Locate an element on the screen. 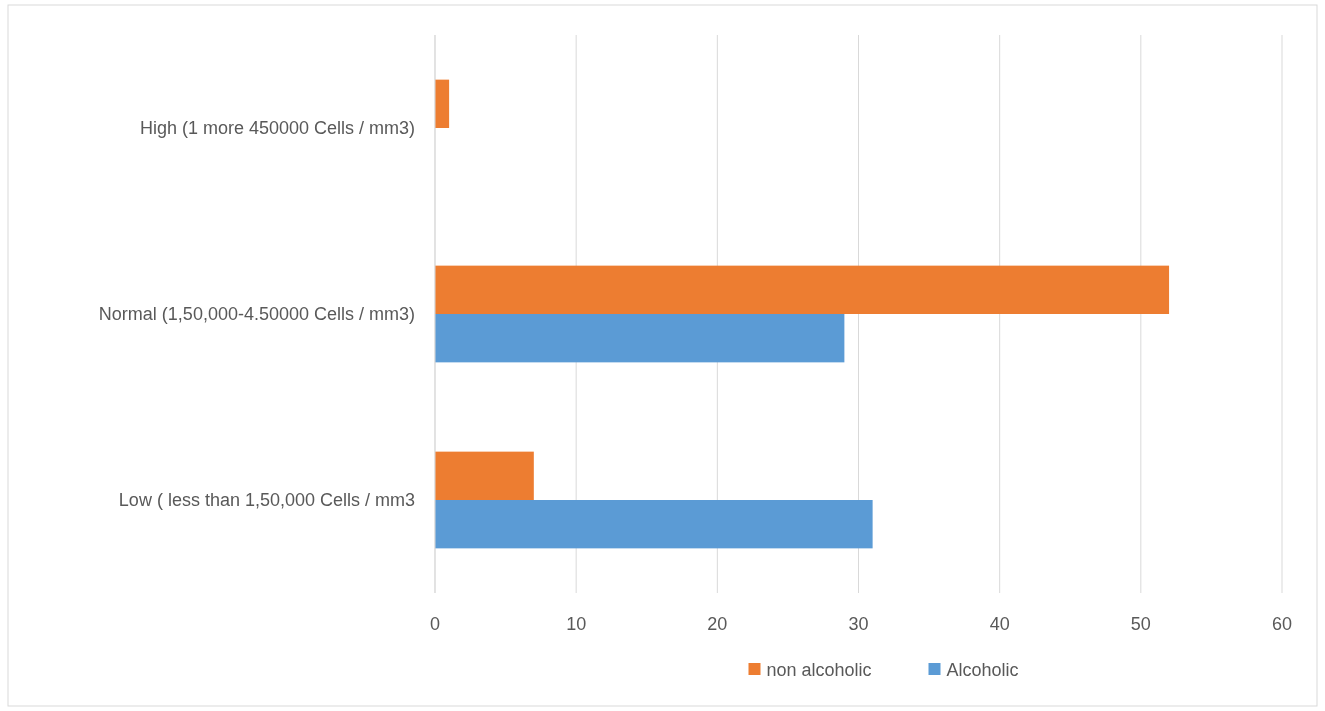 The width and height of the screenshot is (1325, 711). y-tick-label: Low ( less than 1,50,000 Cells / mm3 is located at coordinates (266, 500).